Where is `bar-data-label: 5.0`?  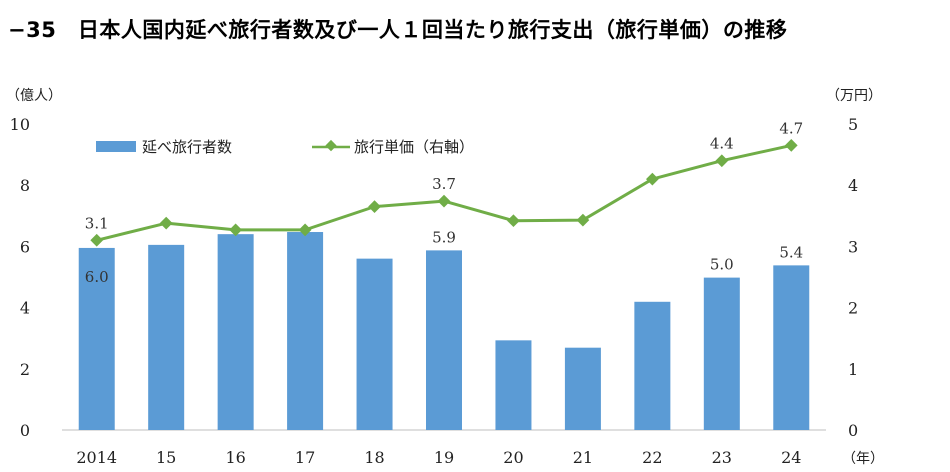
bar-data-label: 5.0 is located at coordinates (722, 265).